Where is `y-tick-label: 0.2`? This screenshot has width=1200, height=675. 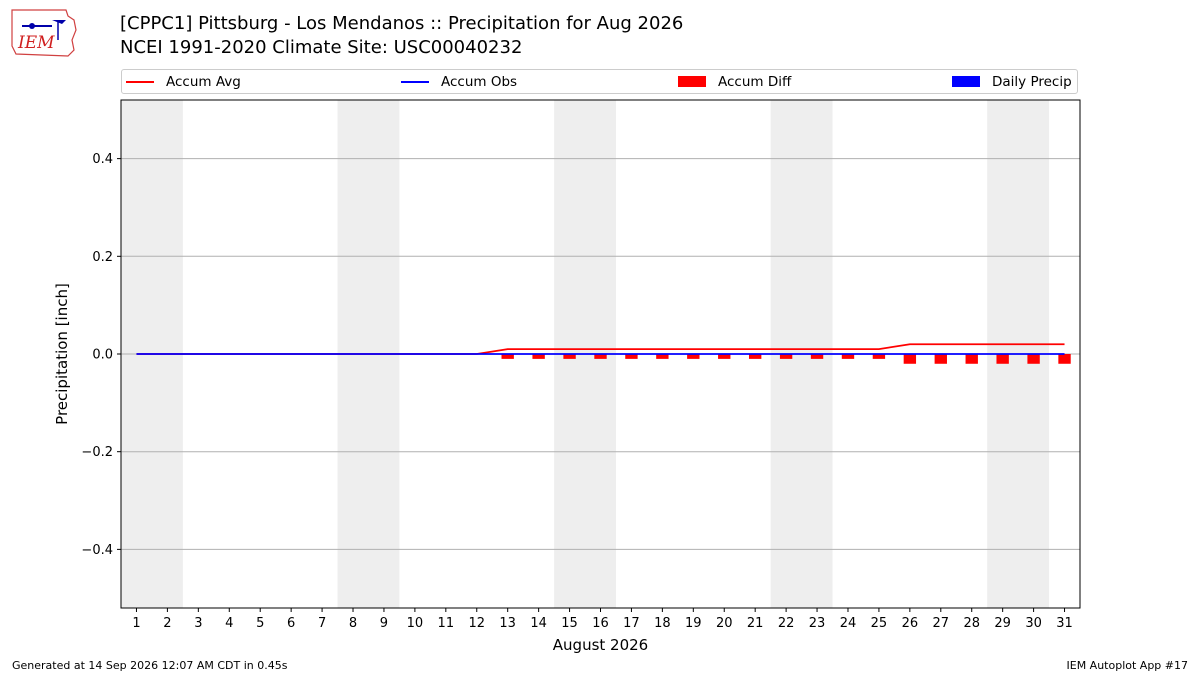 y-tick-label: 0.2 is located at coordinates (102, 257).